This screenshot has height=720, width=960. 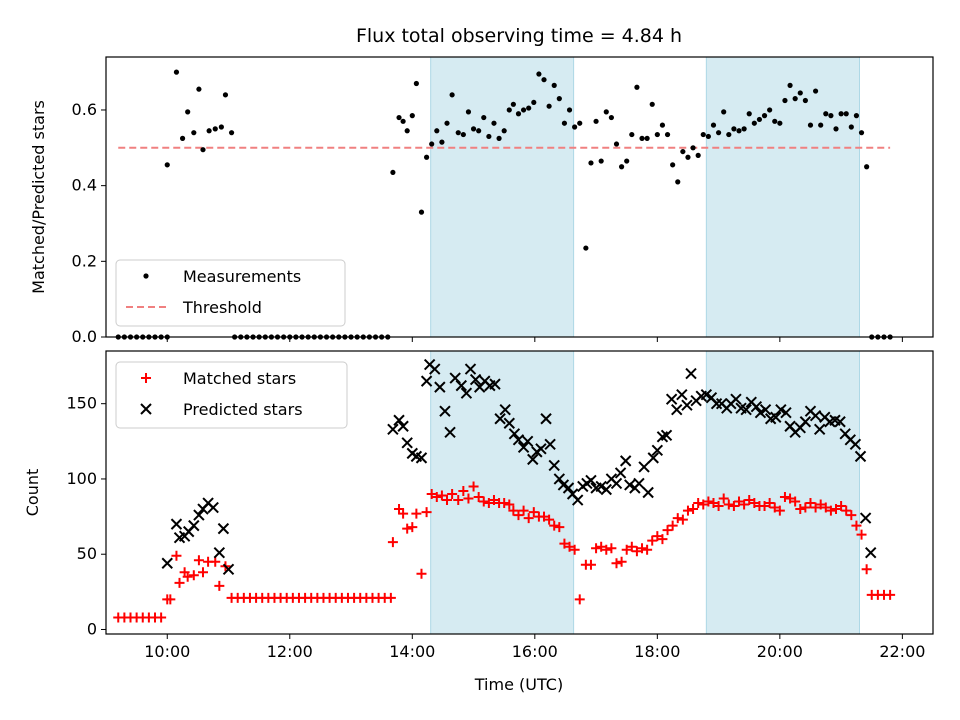 What do you see at coordinates (535, 651) in the screenshot?
I see `x-tick-label: 16:00` at bounding box center [535, 651].